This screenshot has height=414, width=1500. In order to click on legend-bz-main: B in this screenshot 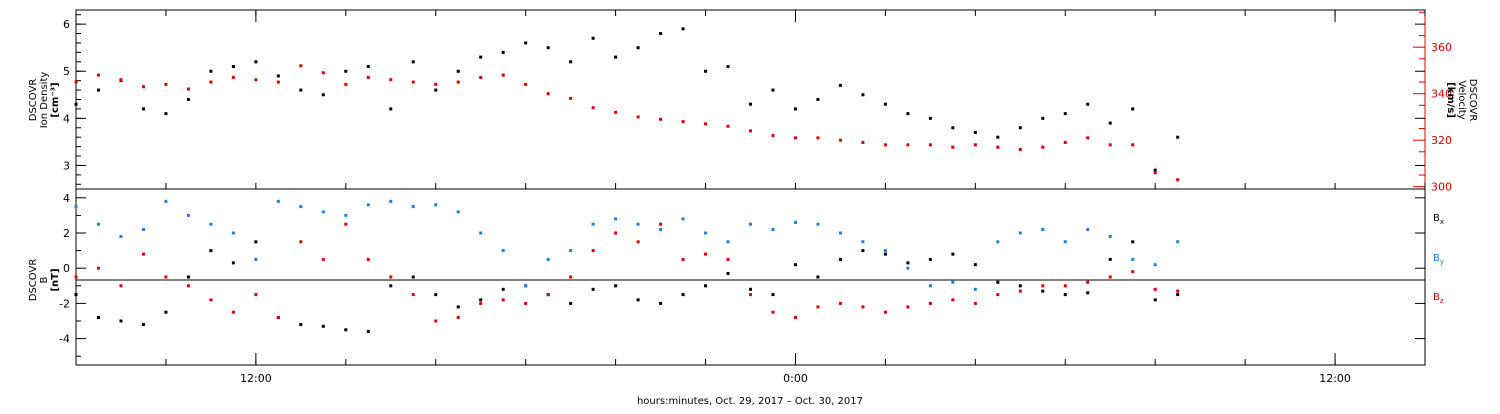, I will do `click(1436, 297)`.